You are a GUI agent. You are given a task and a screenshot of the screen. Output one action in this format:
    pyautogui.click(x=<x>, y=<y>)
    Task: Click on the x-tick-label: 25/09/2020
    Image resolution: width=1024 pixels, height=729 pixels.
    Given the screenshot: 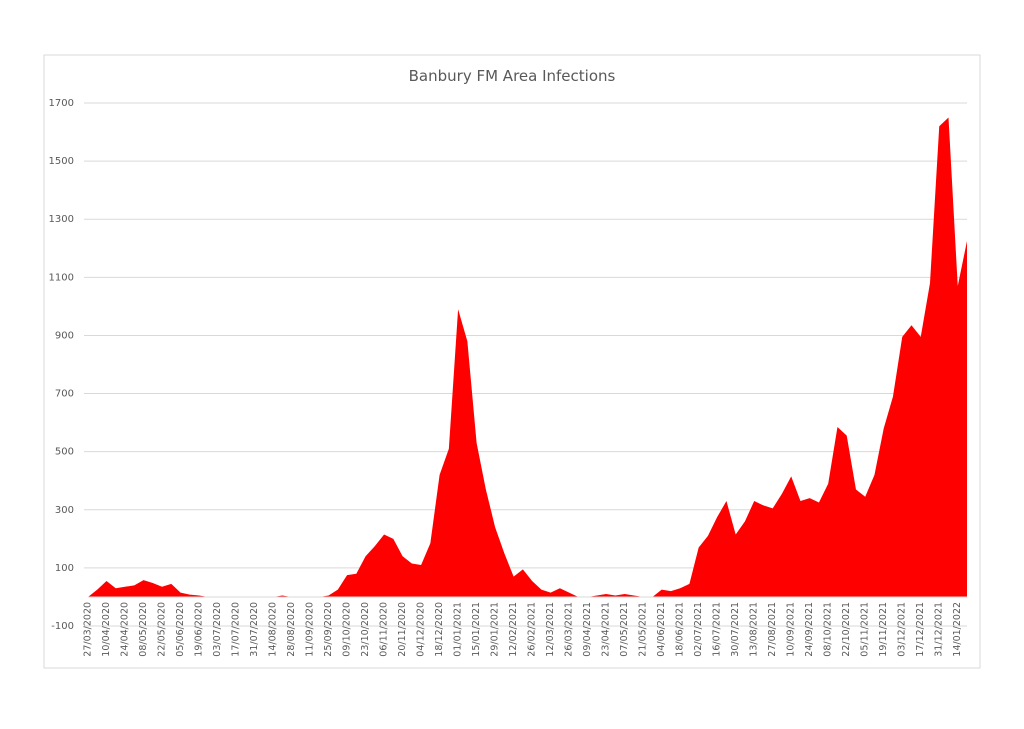 What is the action you would take?
    pyautogui.click(x=328, y=629)
    